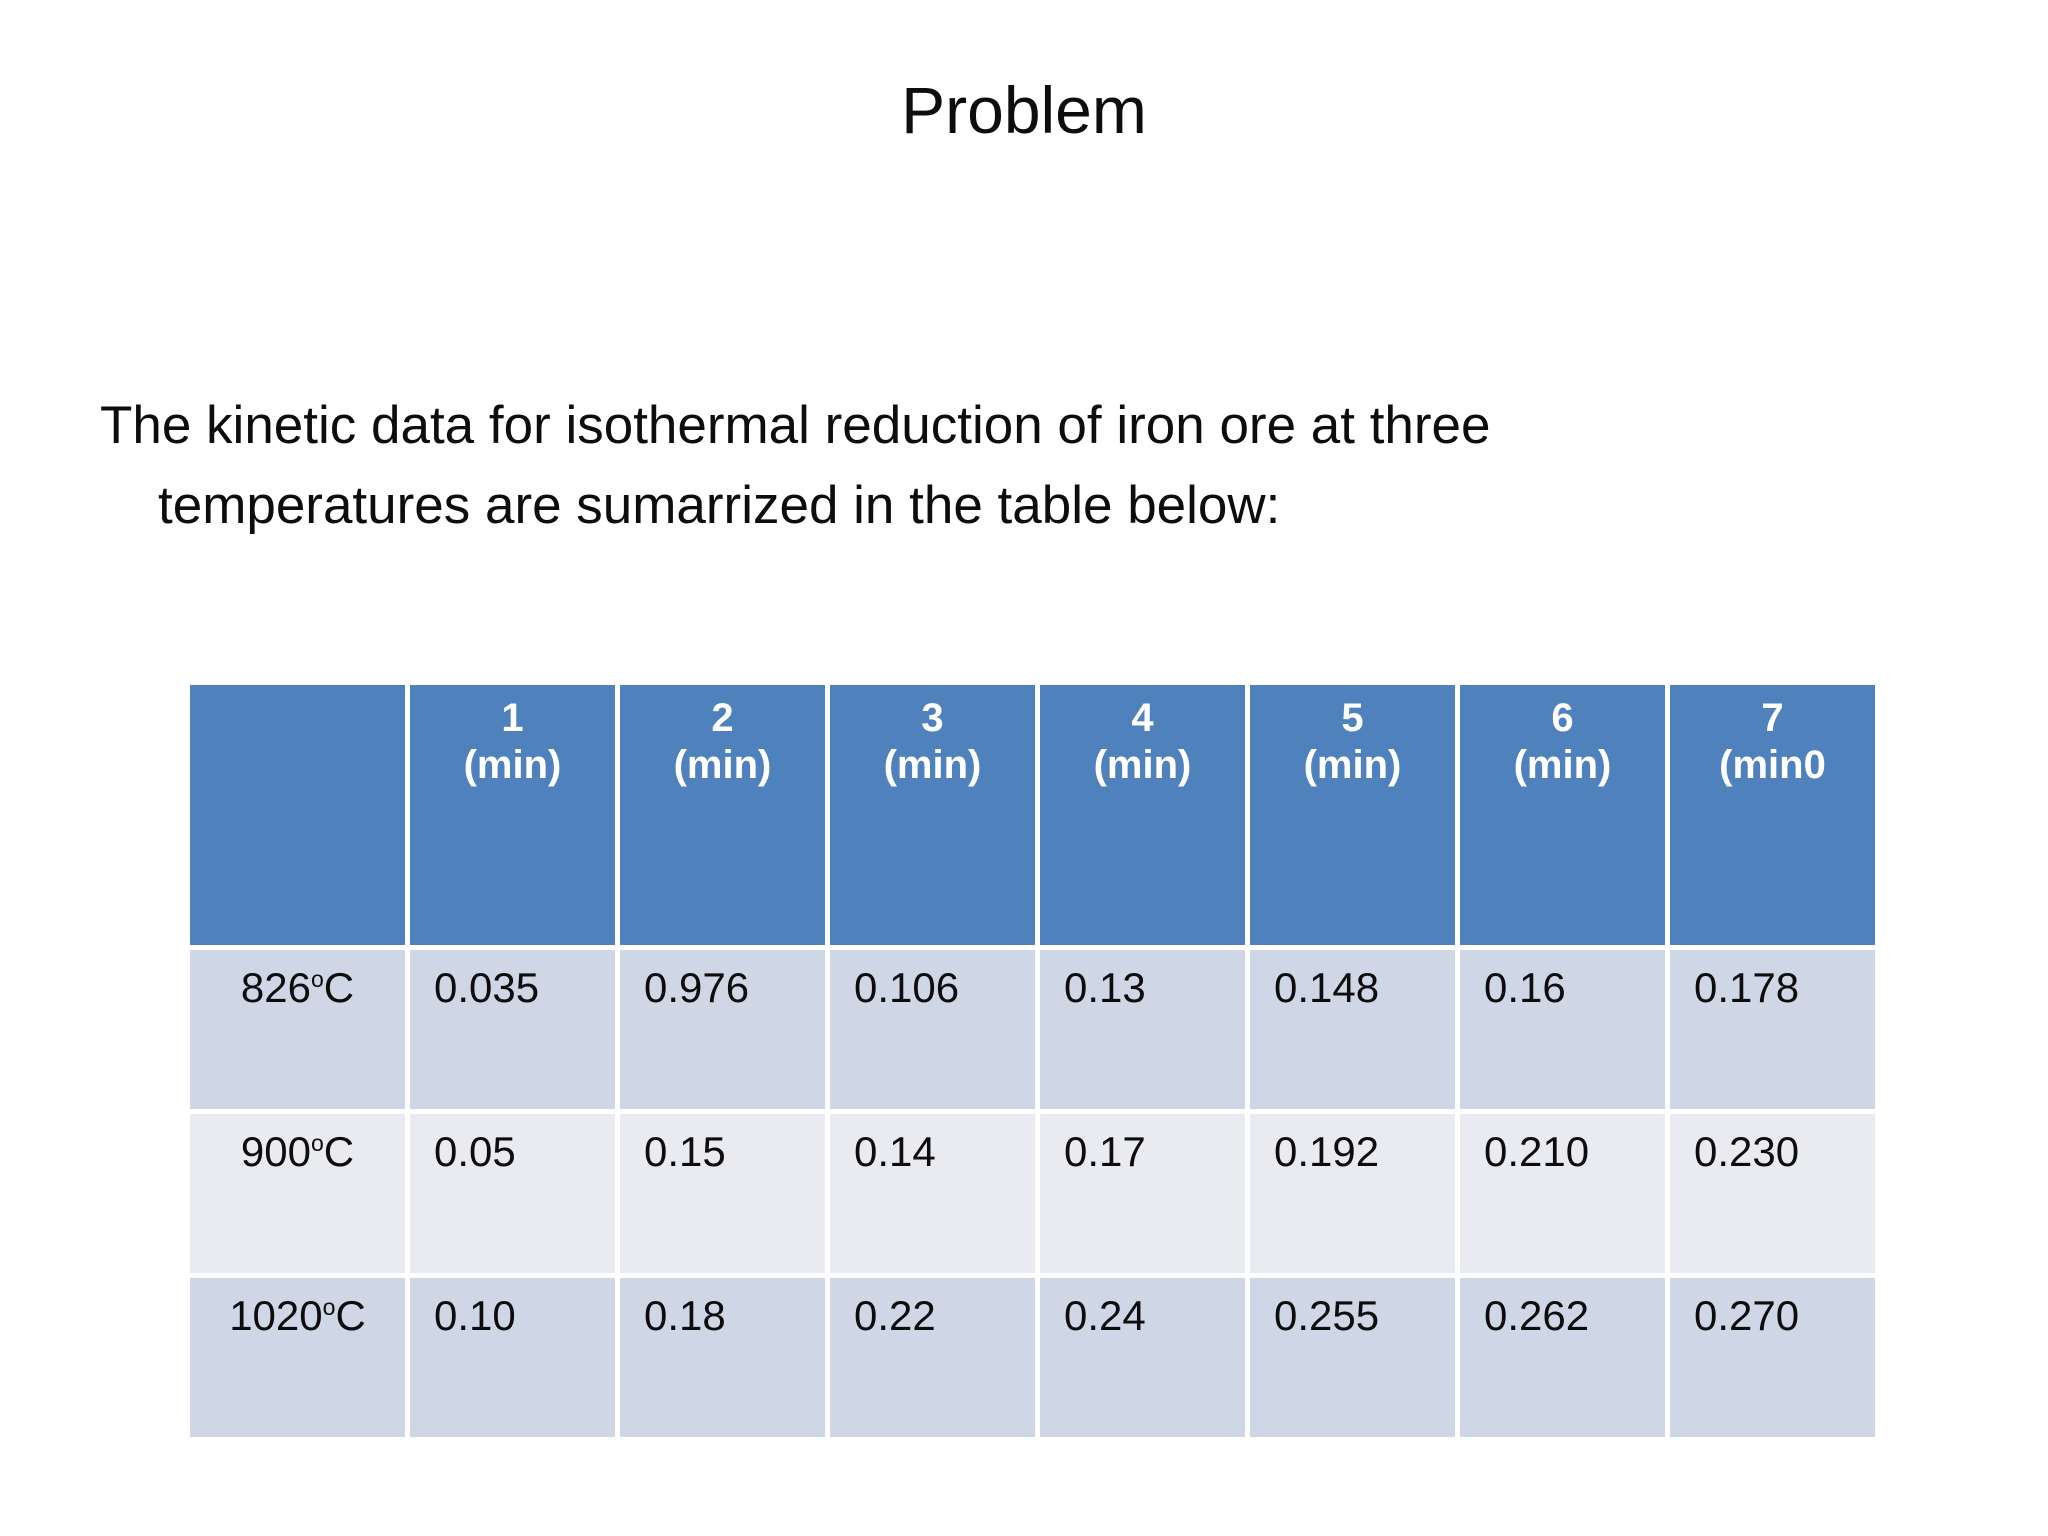  What do you see at coordinates (722, 718) in the screenshot?
I see `header-number: 2` at bounding box center [722, 718].